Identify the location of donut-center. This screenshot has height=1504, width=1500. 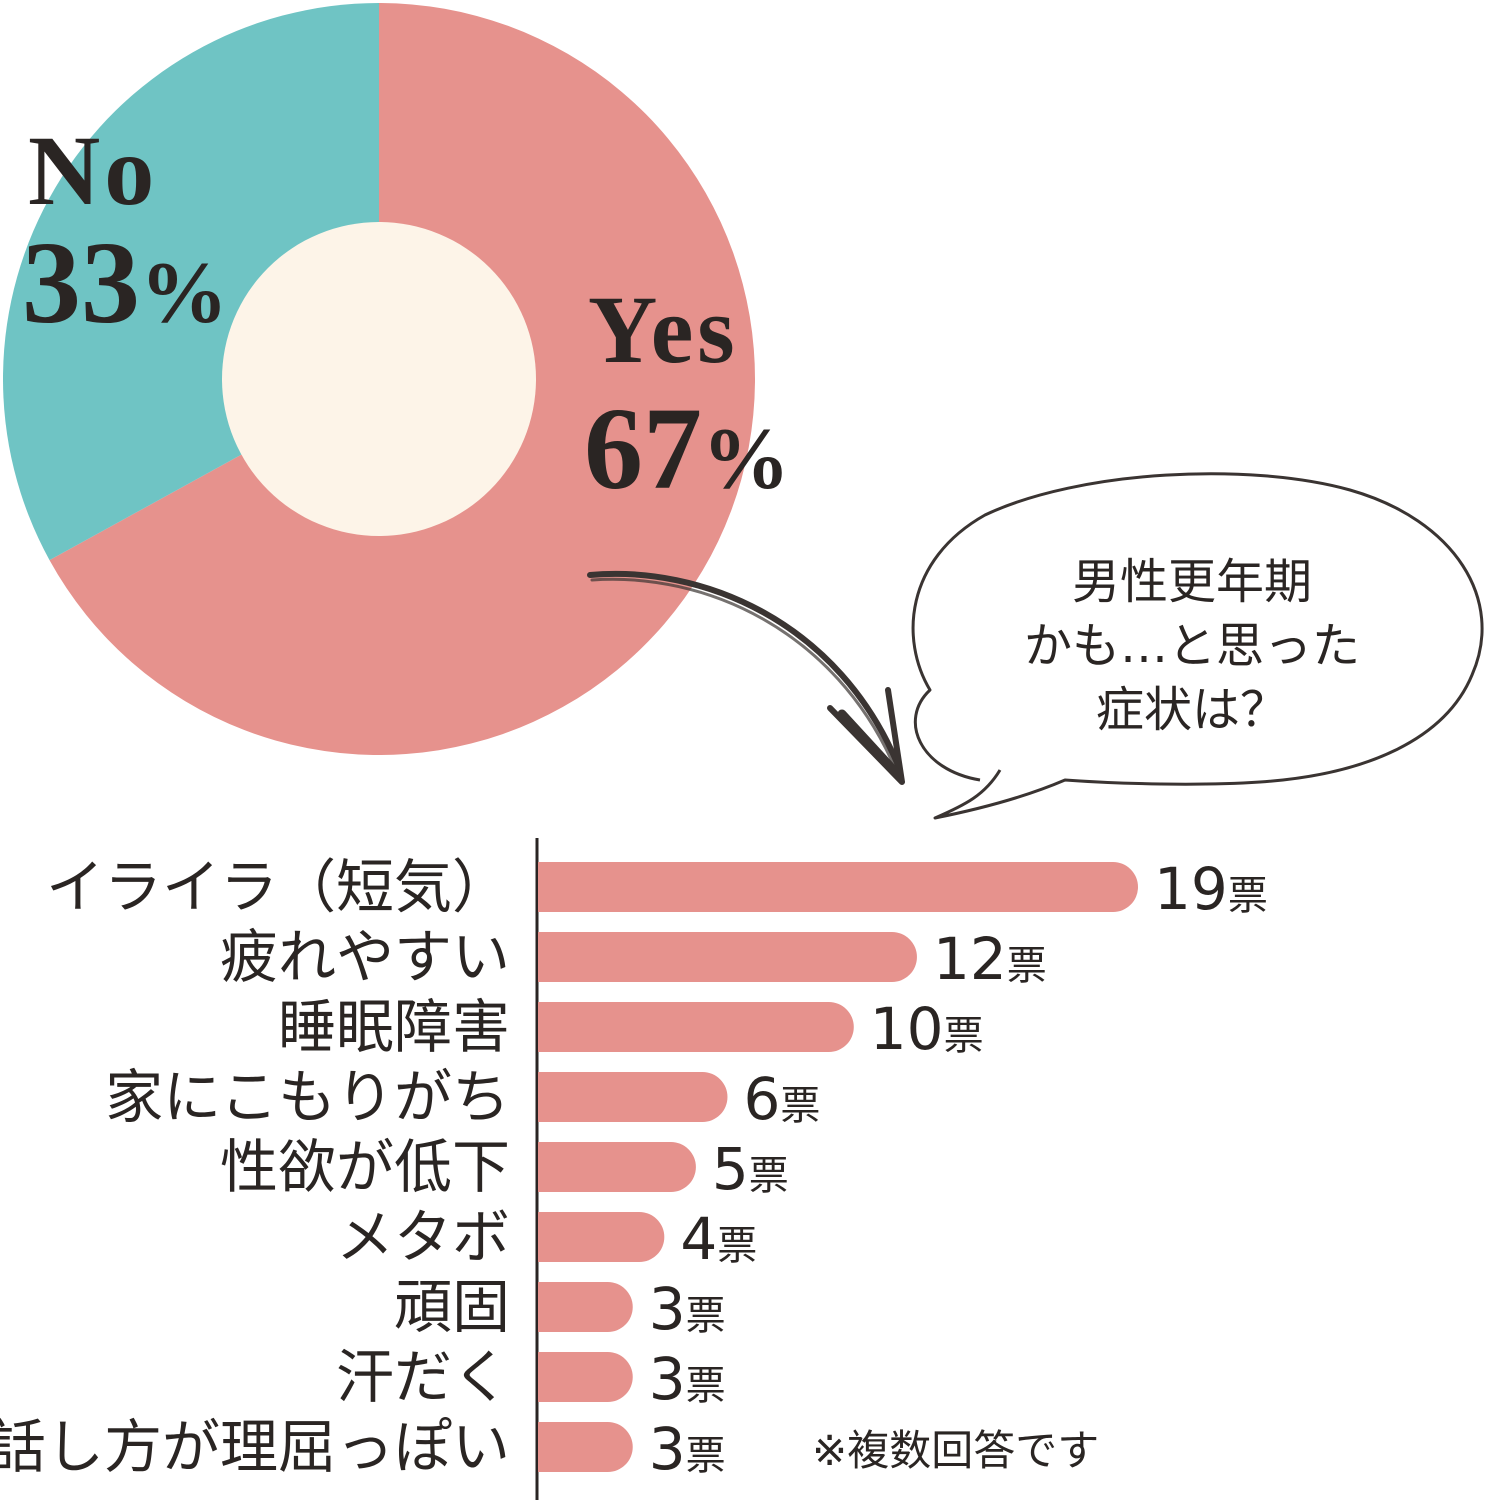
(379, 379).